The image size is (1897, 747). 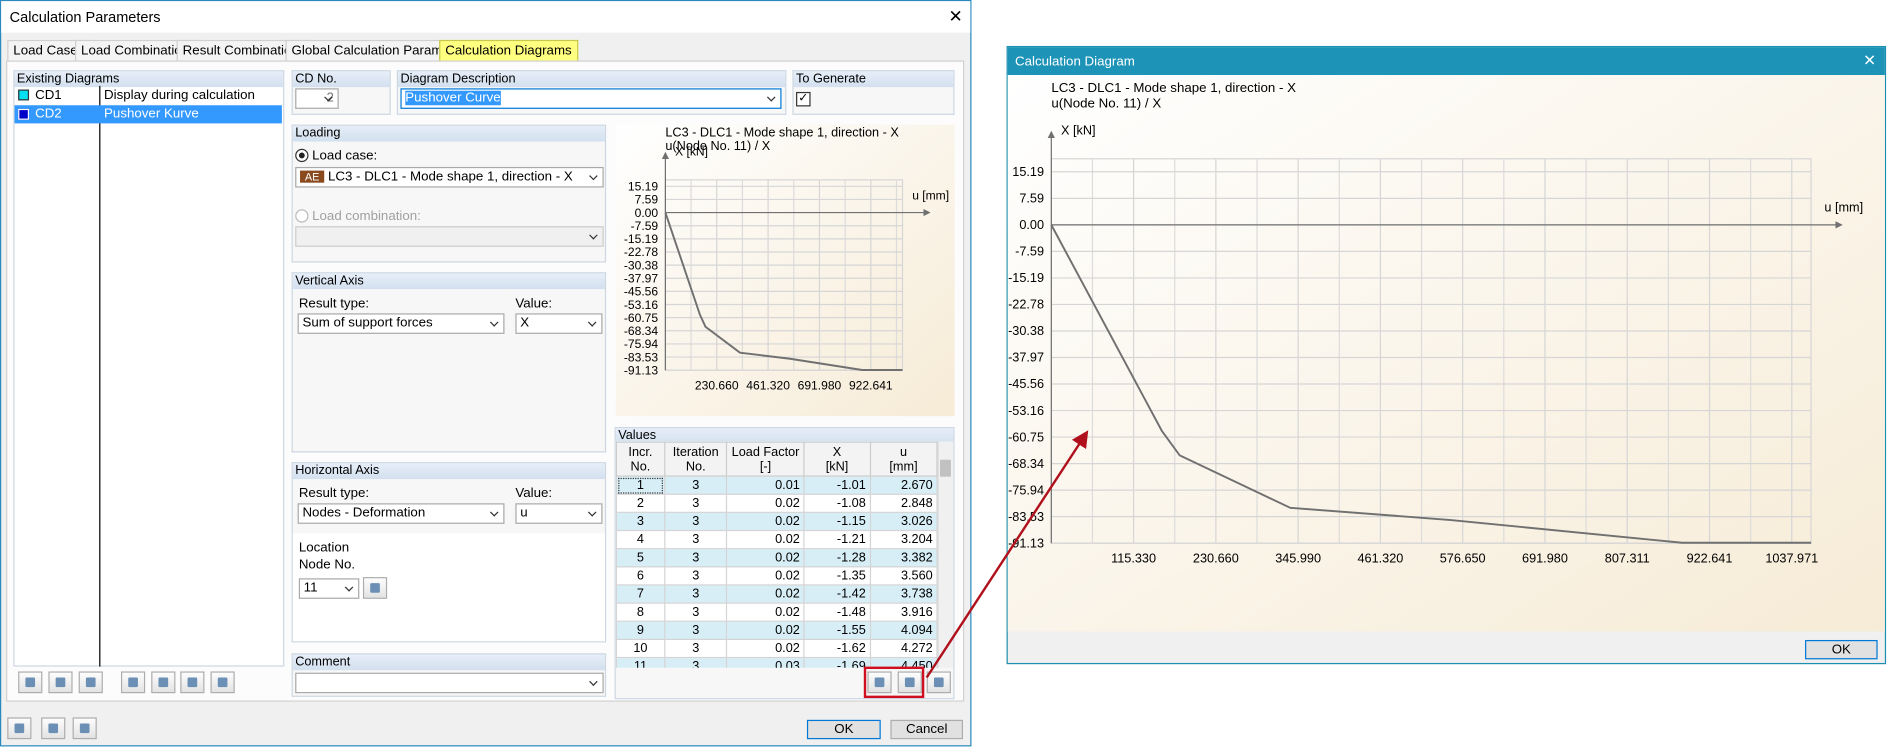 What do you see at coordinates (151, 113) in the screenshot?
I see `diagram-name: Pushover Kurve` at bounding box center [151, 113].